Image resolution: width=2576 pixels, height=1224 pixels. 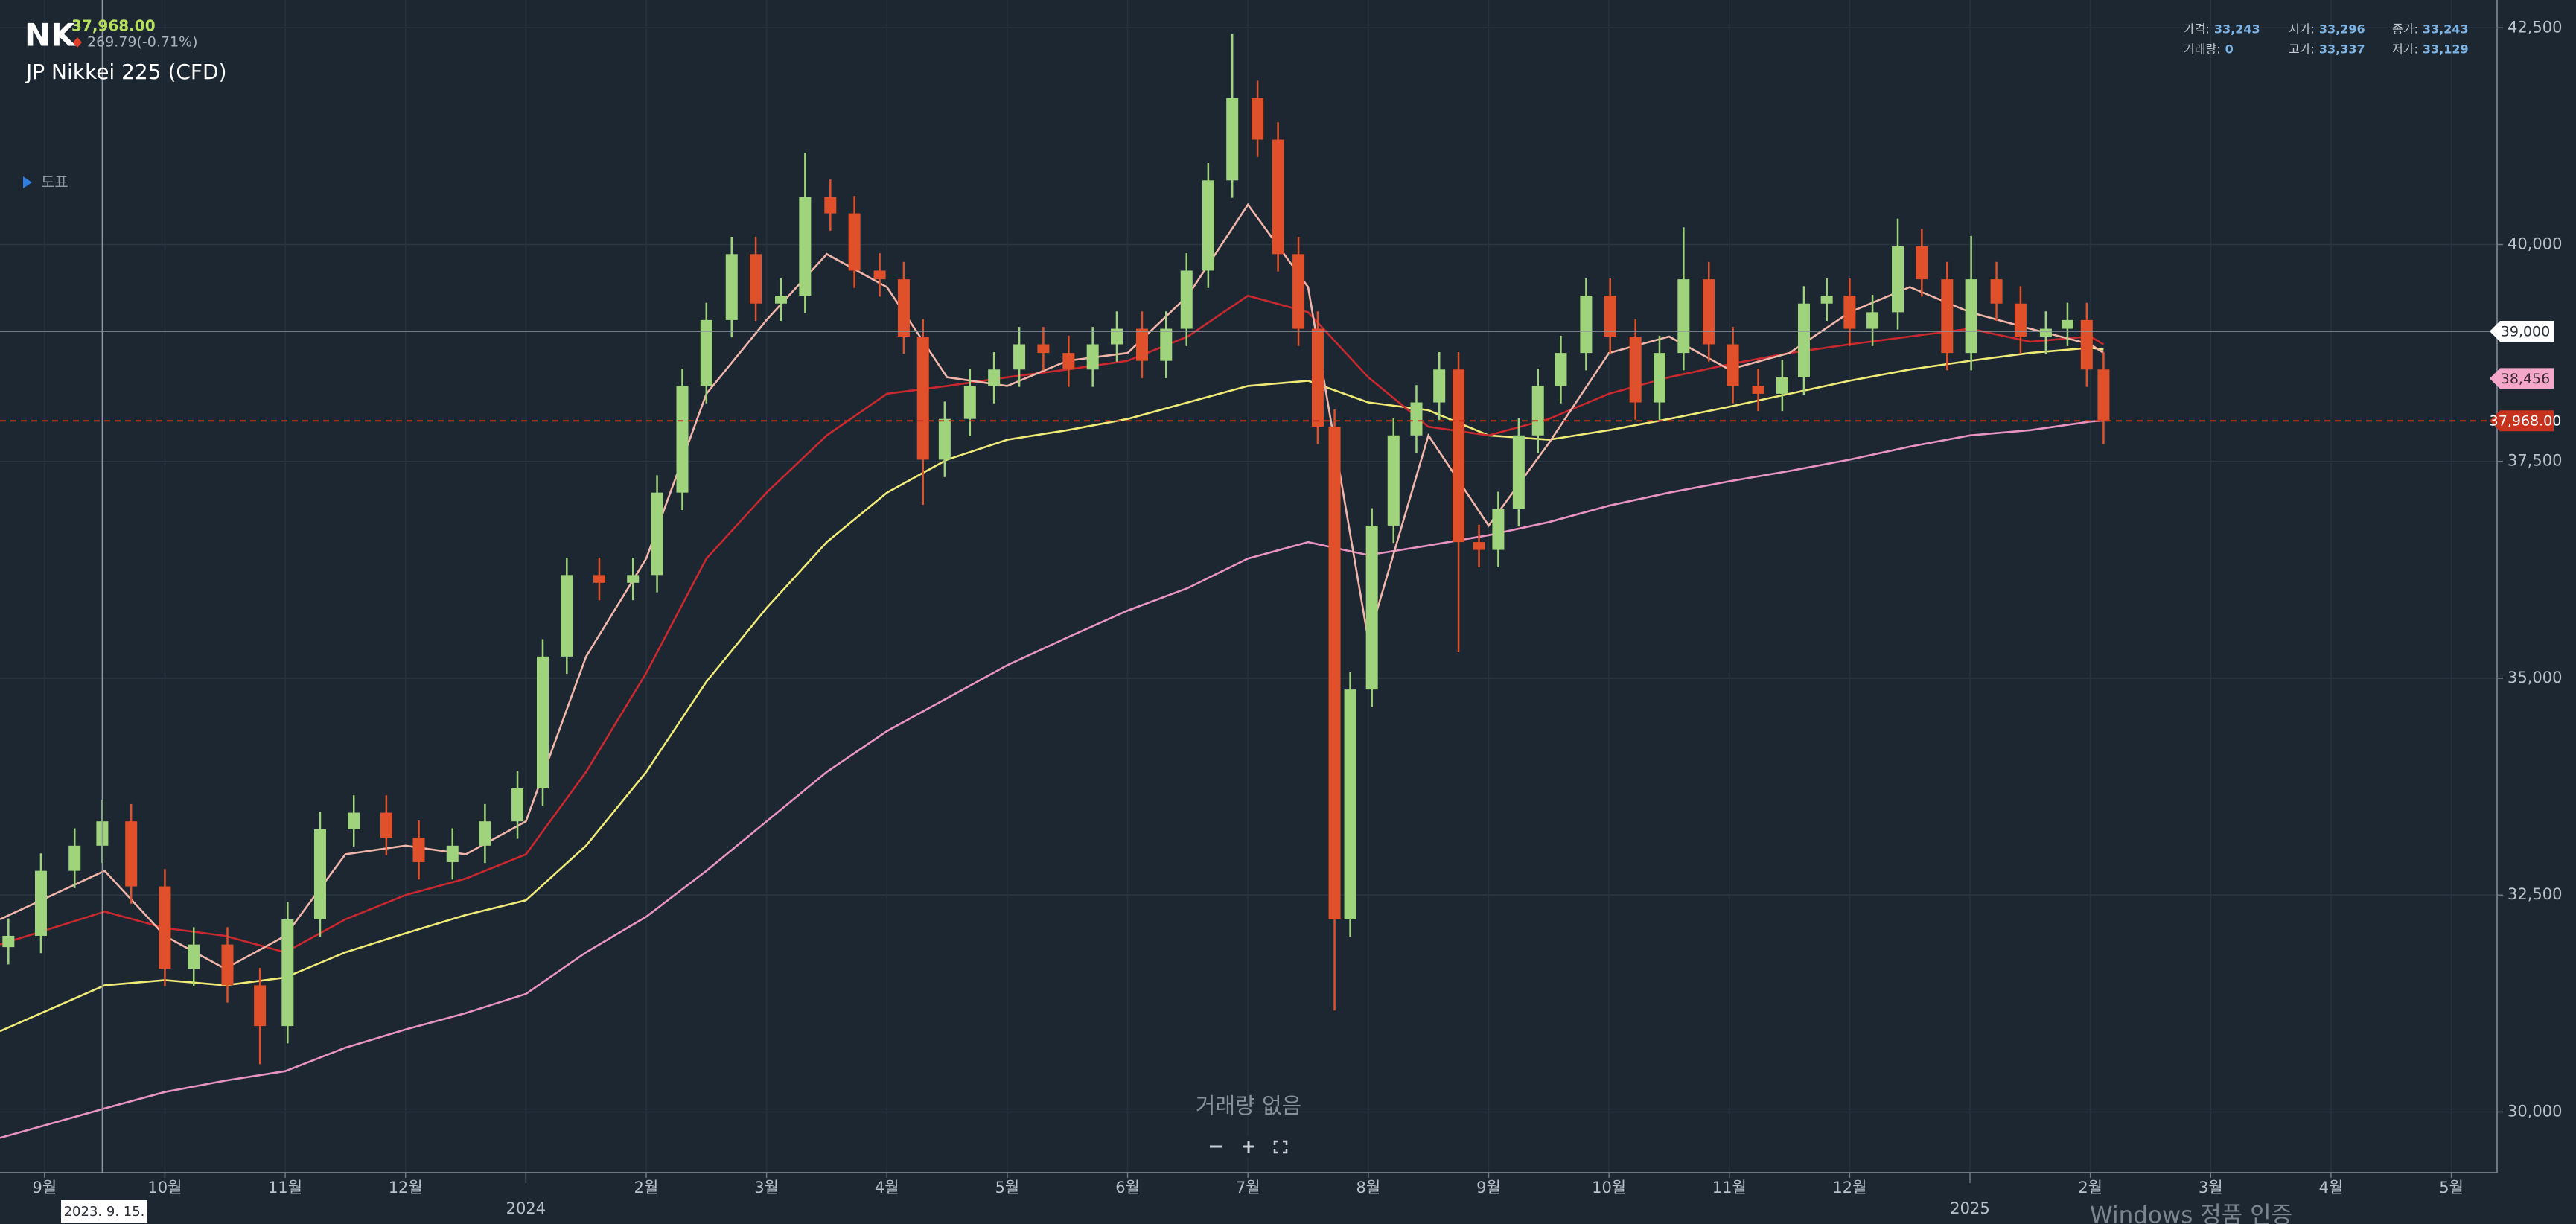 What do you see at coordinates (2535, 1111) in the screenshot?
I see `y-tick-label: 30,000` at bounding box center [2535, 1111].